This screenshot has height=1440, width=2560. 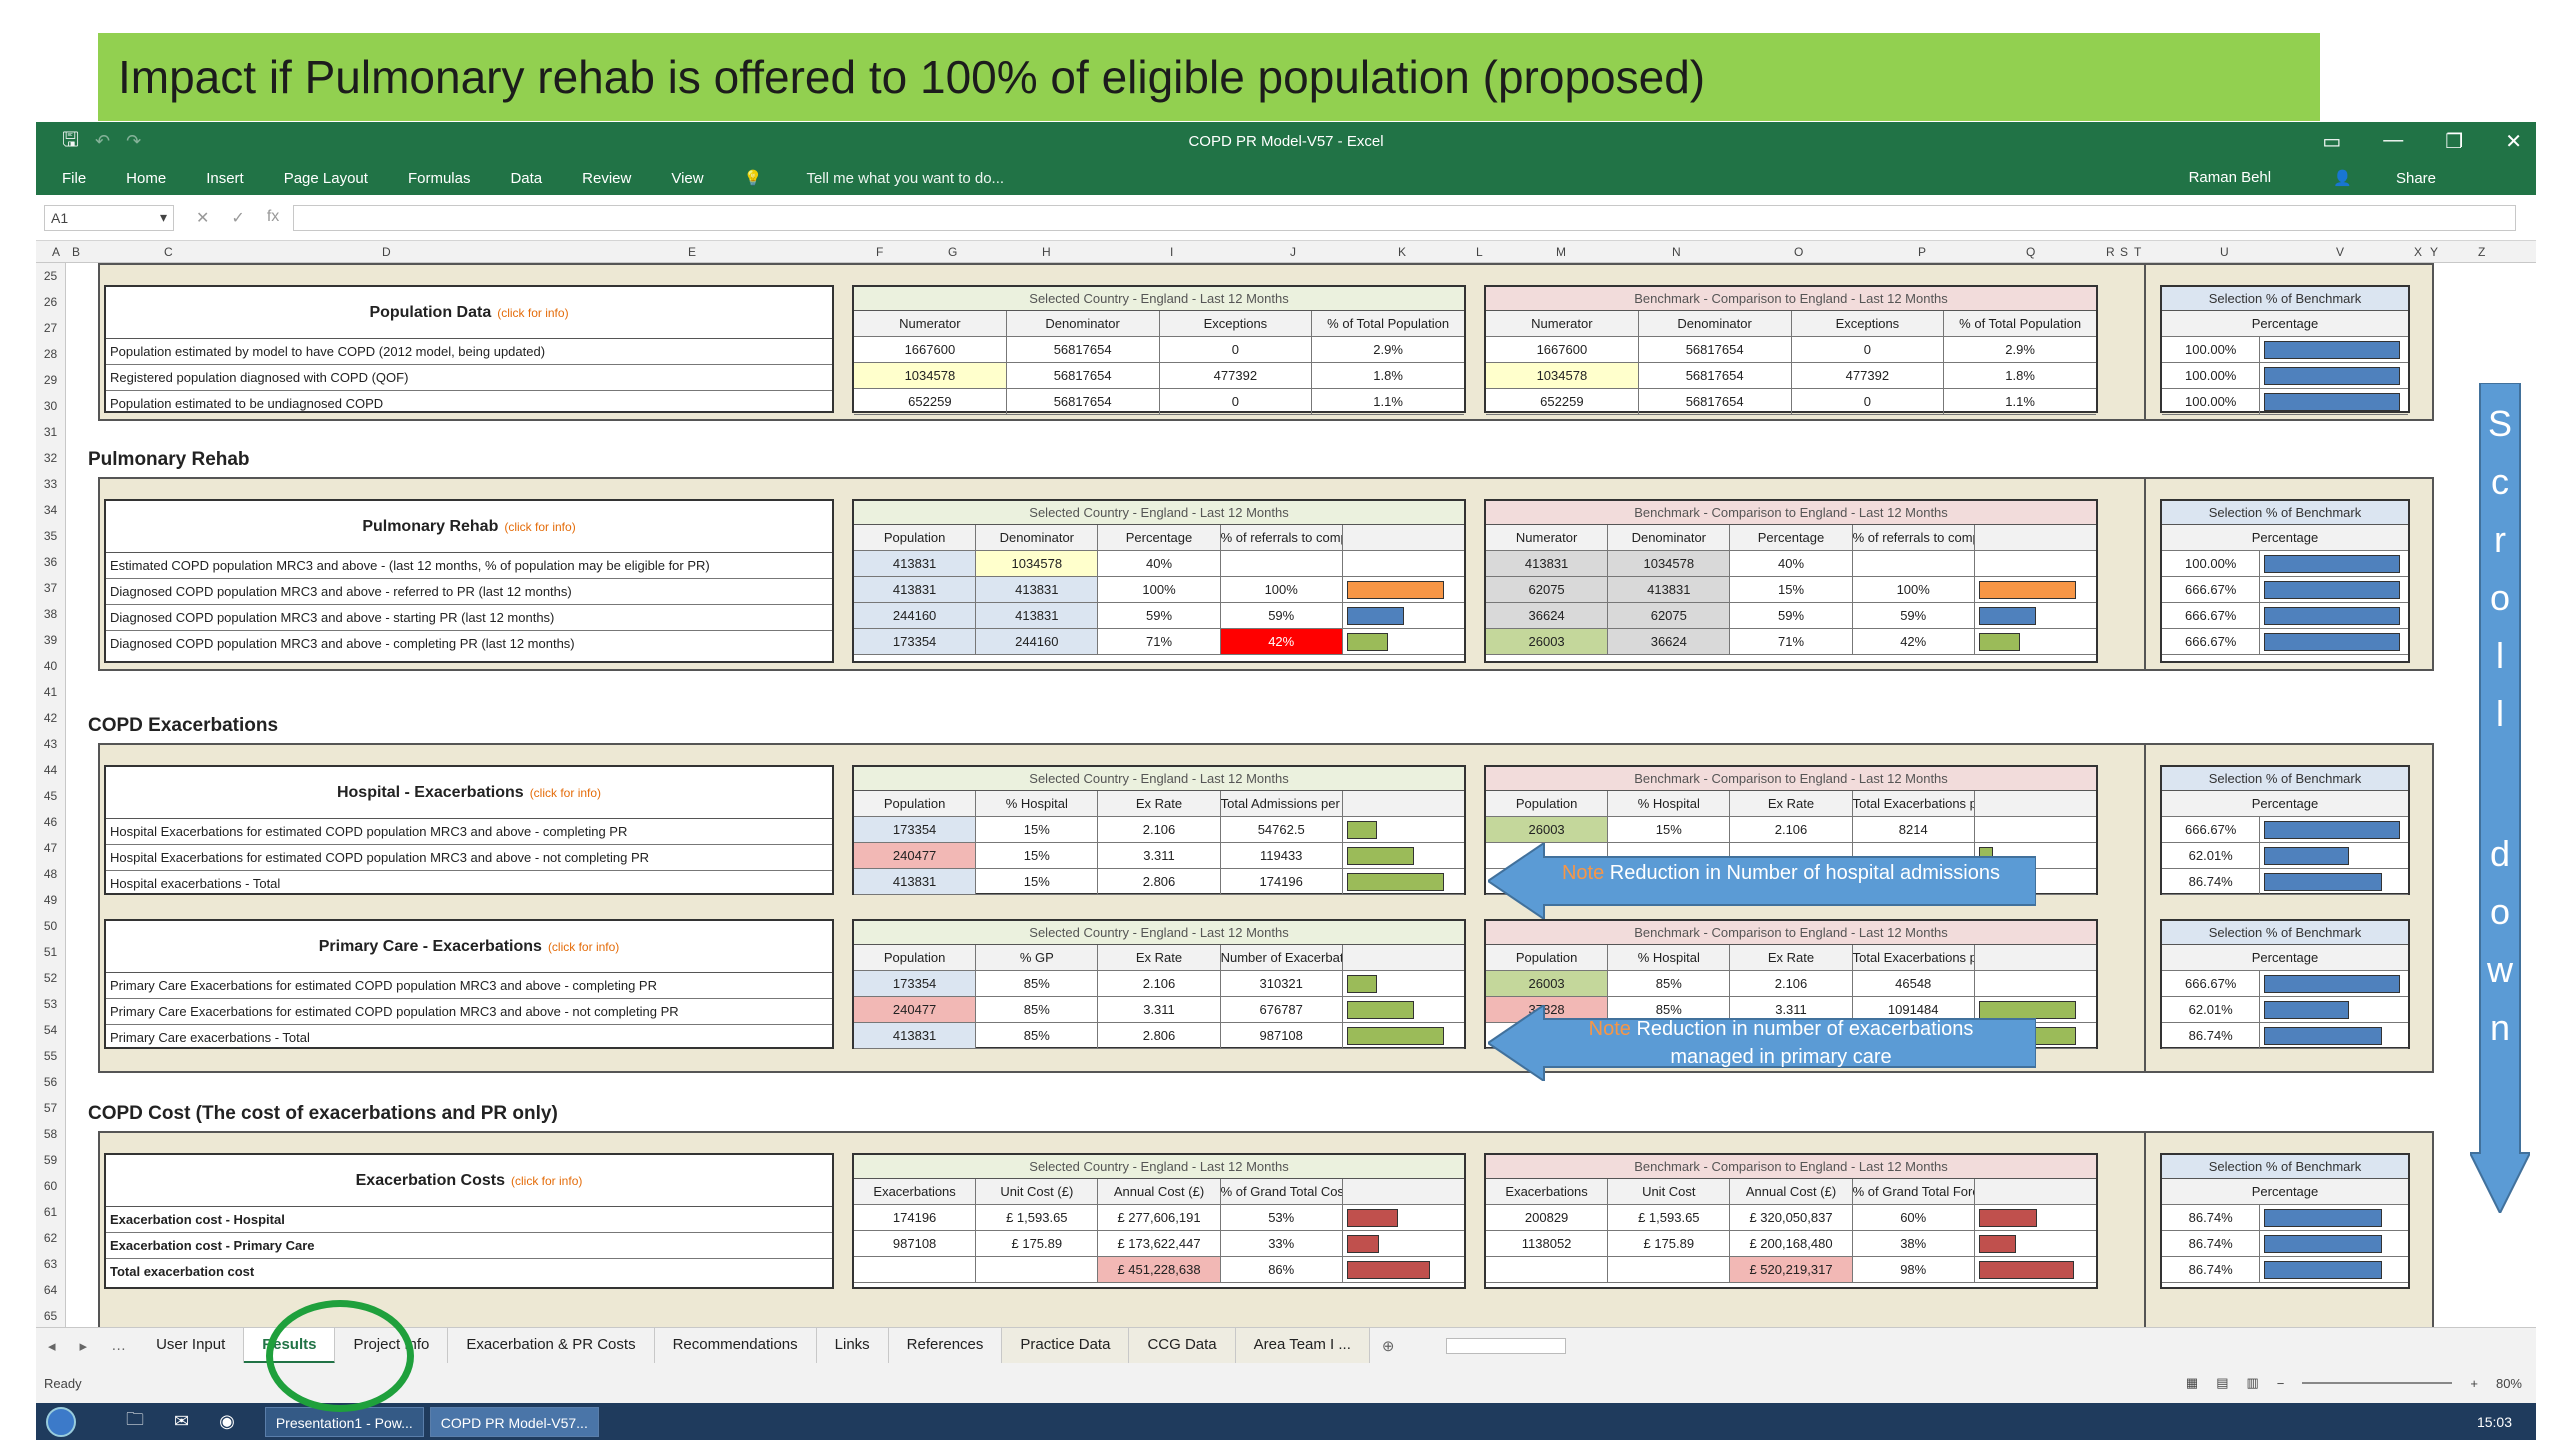 I want to click on column-header-Q: Q, so click(x=2031, y=252).